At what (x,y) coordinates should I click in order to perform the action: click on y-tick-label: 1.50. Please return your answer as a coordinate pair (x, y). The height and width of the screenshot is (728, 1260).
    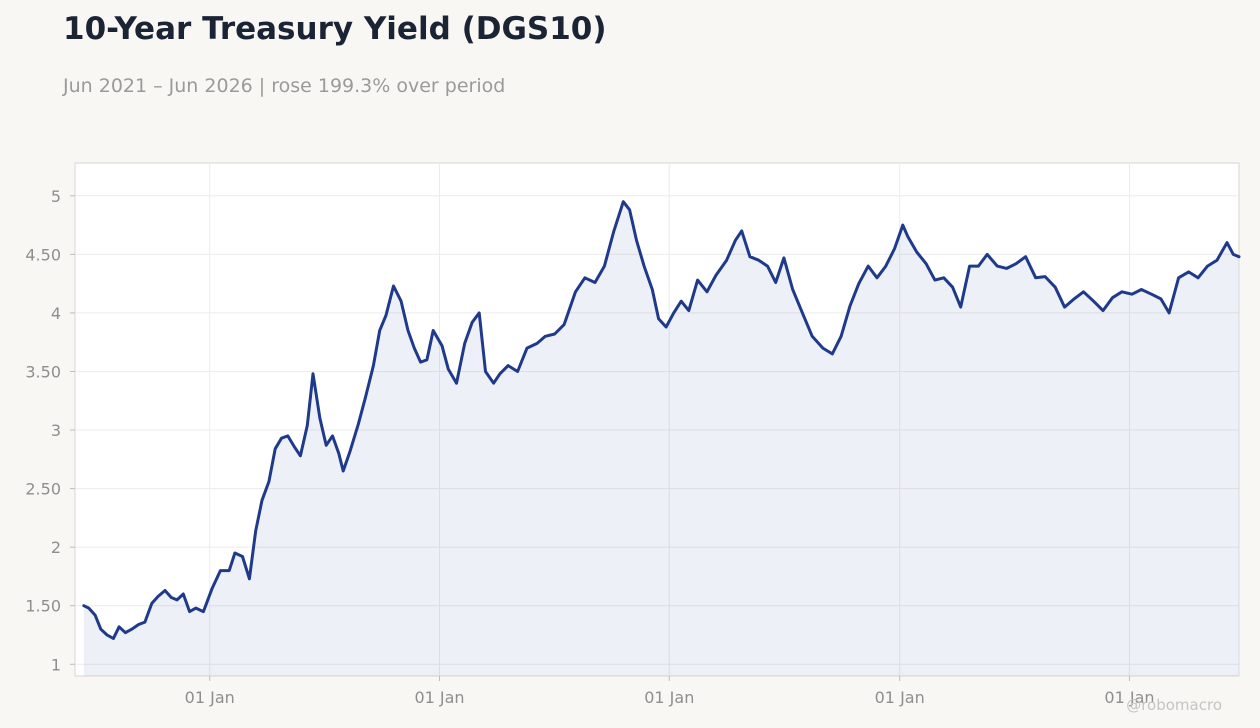
    Looking at the image, I should click on (43, 606).